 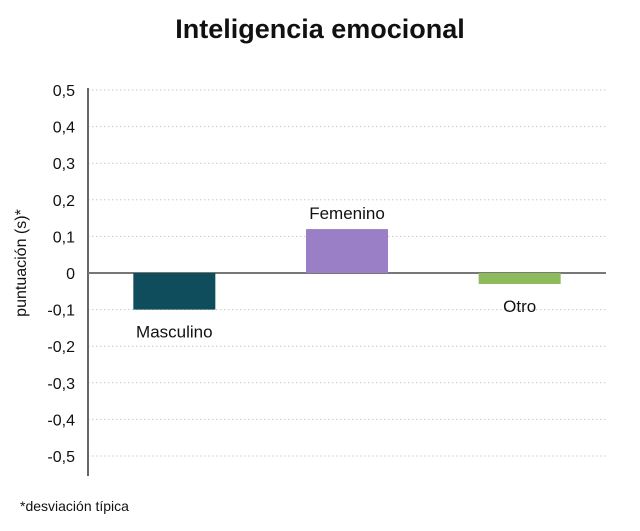 I want to click on y-tick-label: 0,4, so click(x=64, y=128).